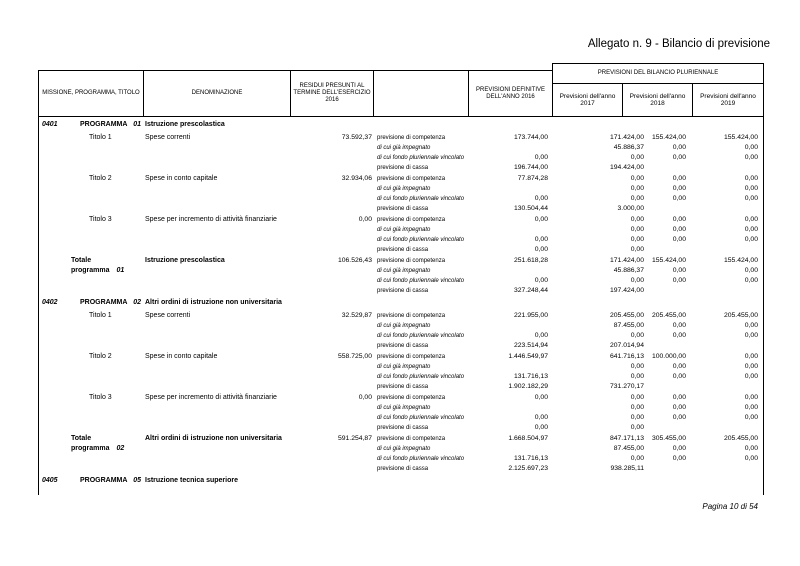 This screenshot has width=800, height=566. Describe the element at coordinates (50, 124) in the screenshot. I see `program-code: 0401` at that location.